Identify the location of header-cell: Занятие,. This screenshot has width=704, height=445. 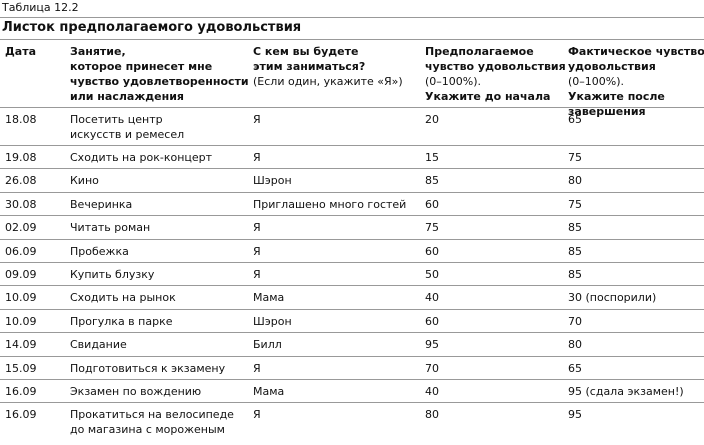
(98, 51).